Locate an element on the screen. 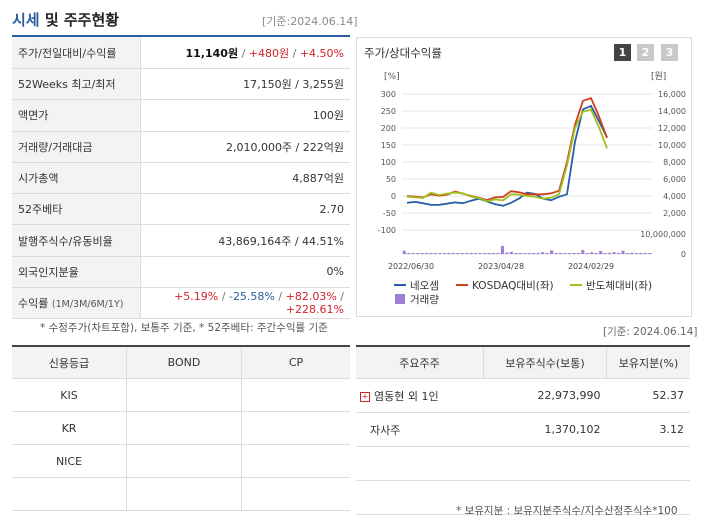 The height and width of the screenshot is (525, 702). x-tick-label: 2023/04/28 is located at coordinates (501, 266).